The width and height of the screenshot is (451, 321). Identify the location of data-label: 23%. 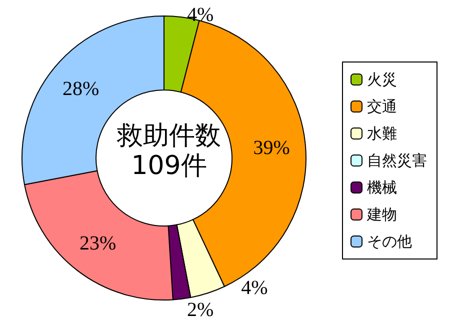
(97, 243).